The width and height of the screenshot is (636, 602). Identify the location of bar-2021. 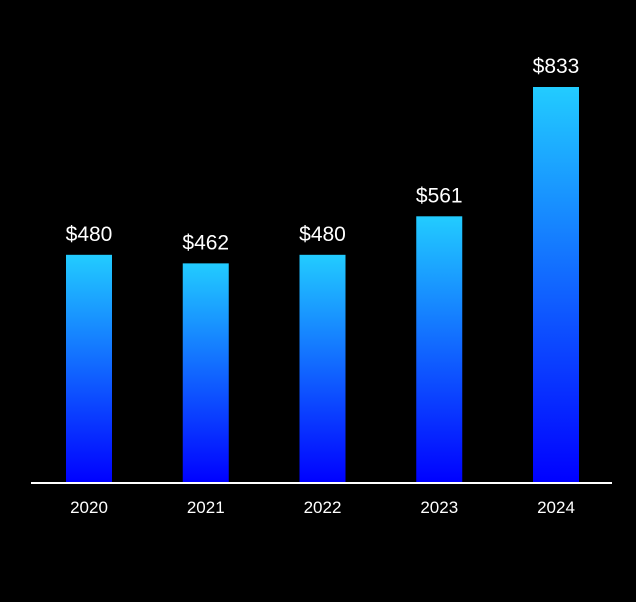
(205, 373).